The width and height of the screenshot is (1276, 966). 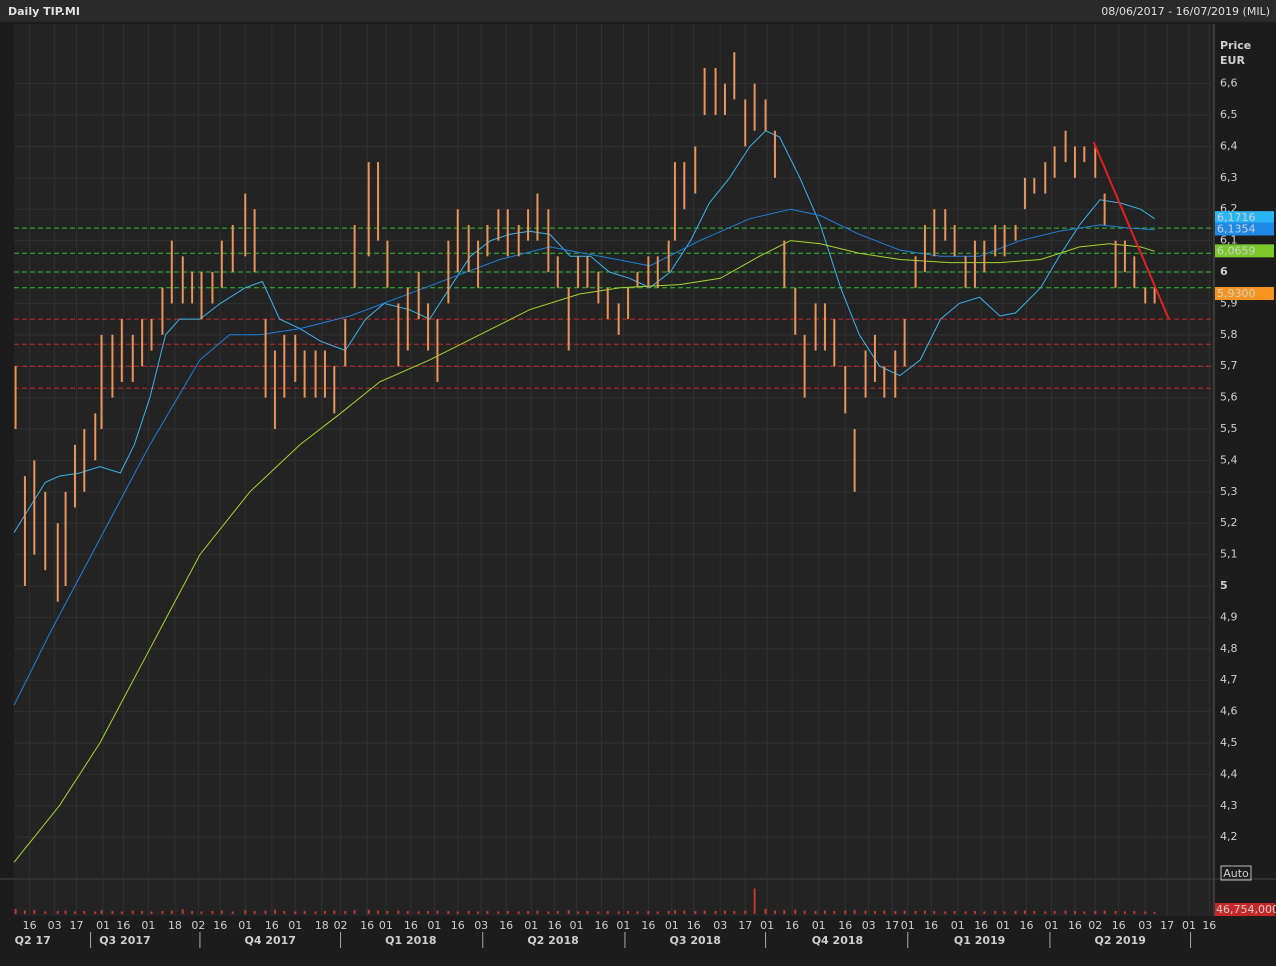 What do you see at coordinates (410, 940) in the screenshot?
I see `quarter-label: Q1 2018` at bounding box center [410, 940].